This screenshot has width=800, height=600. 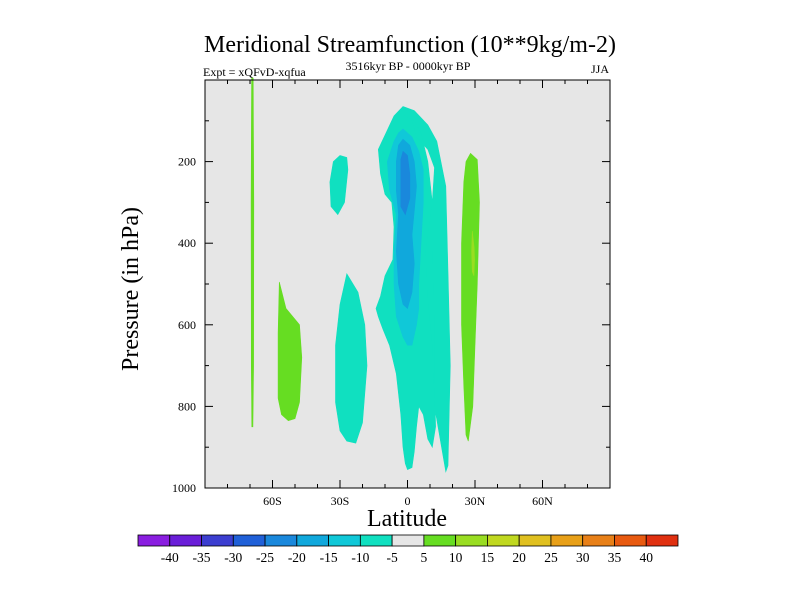 I want to click on colorbar-label: -40, so click(x=170, y=557).